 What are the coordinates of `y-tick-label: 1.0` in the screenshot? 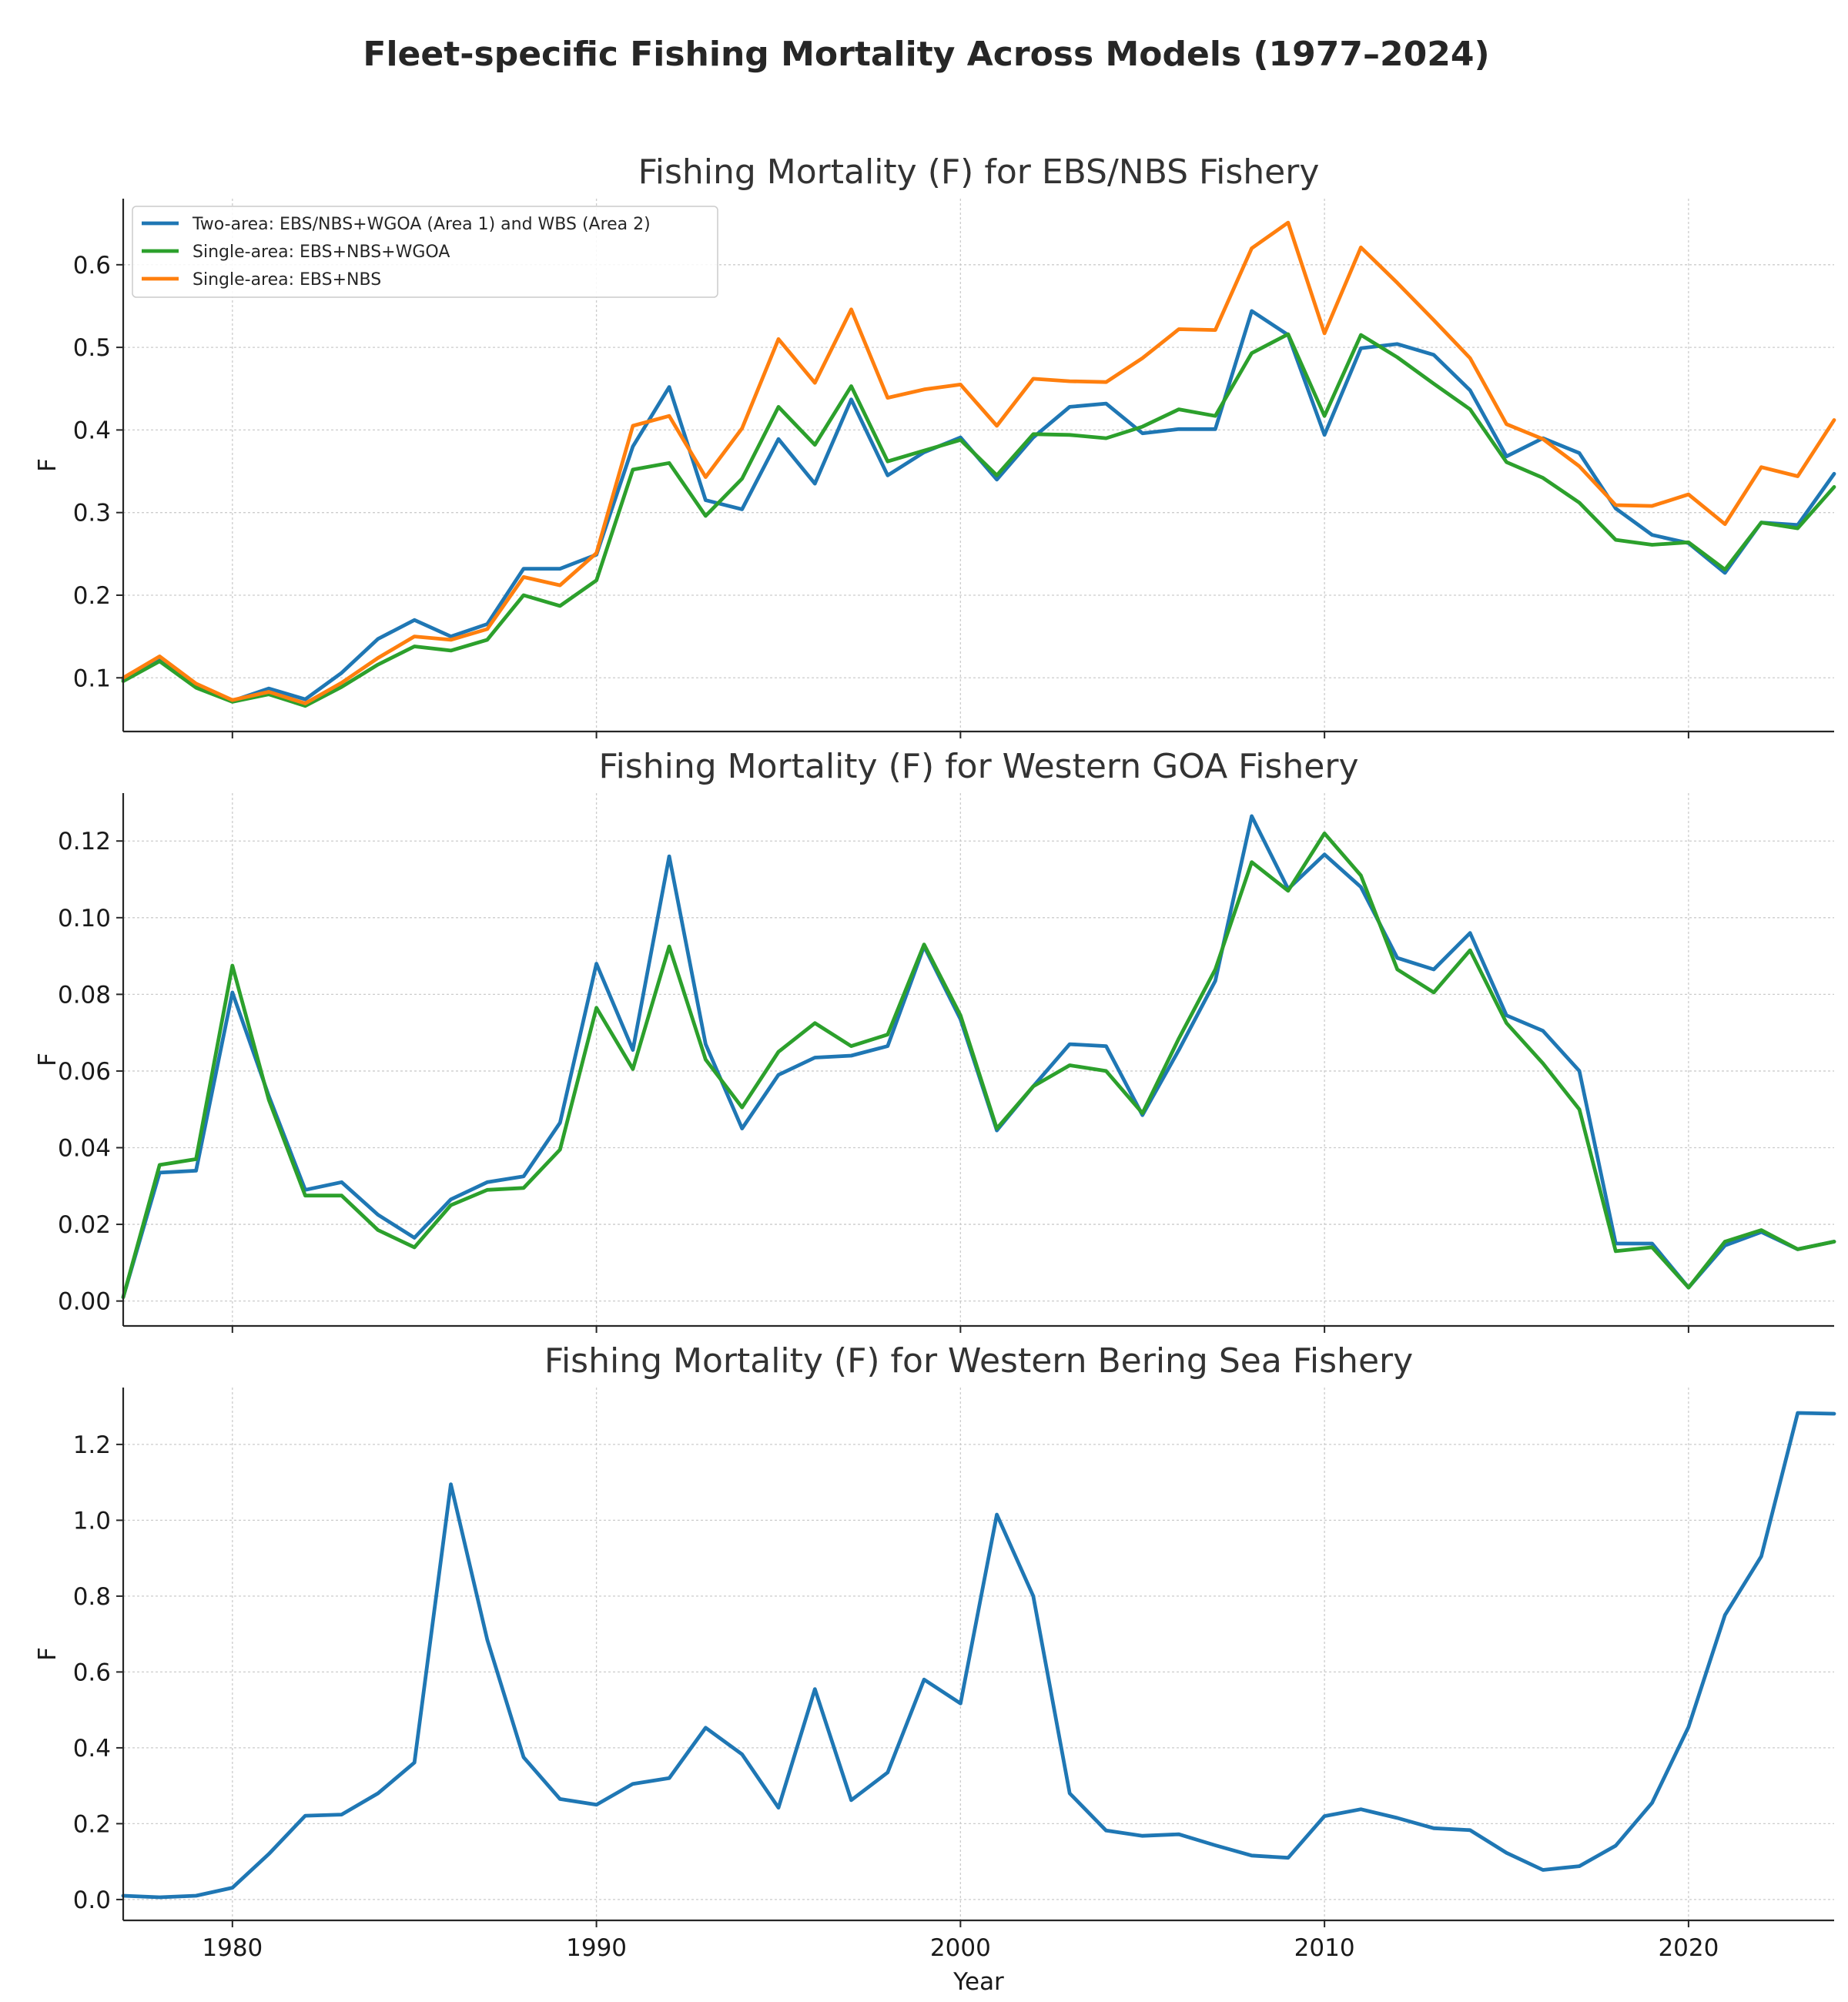 It's located at (92, 1521).